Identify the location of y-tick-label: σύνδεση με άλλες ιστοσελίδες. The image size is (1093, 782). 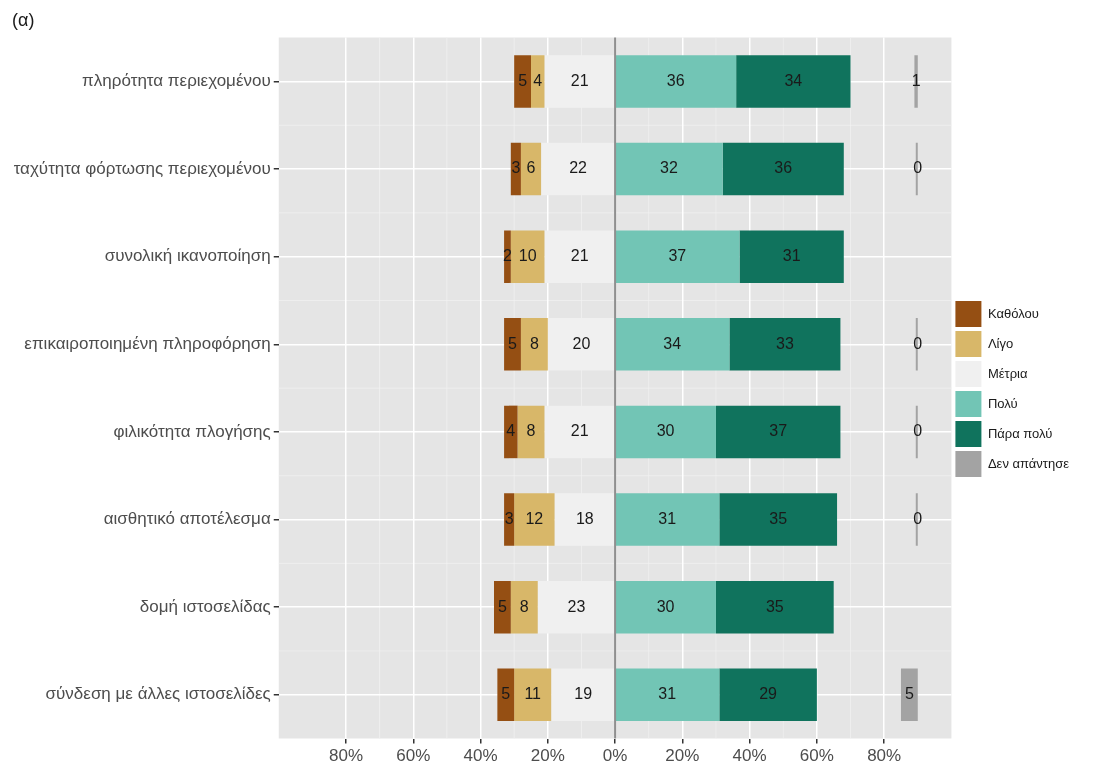
(158, 694).